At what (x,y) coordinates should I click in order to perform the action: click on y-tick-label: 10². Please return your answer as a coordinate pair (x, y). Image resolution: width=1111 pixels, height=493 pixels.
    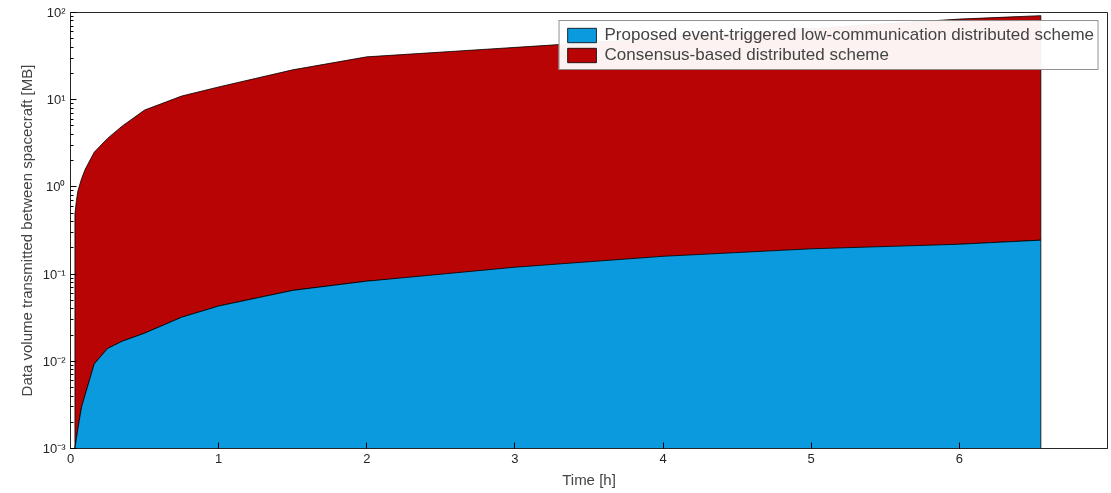
    Looking at the image, I should click on (56, 12).